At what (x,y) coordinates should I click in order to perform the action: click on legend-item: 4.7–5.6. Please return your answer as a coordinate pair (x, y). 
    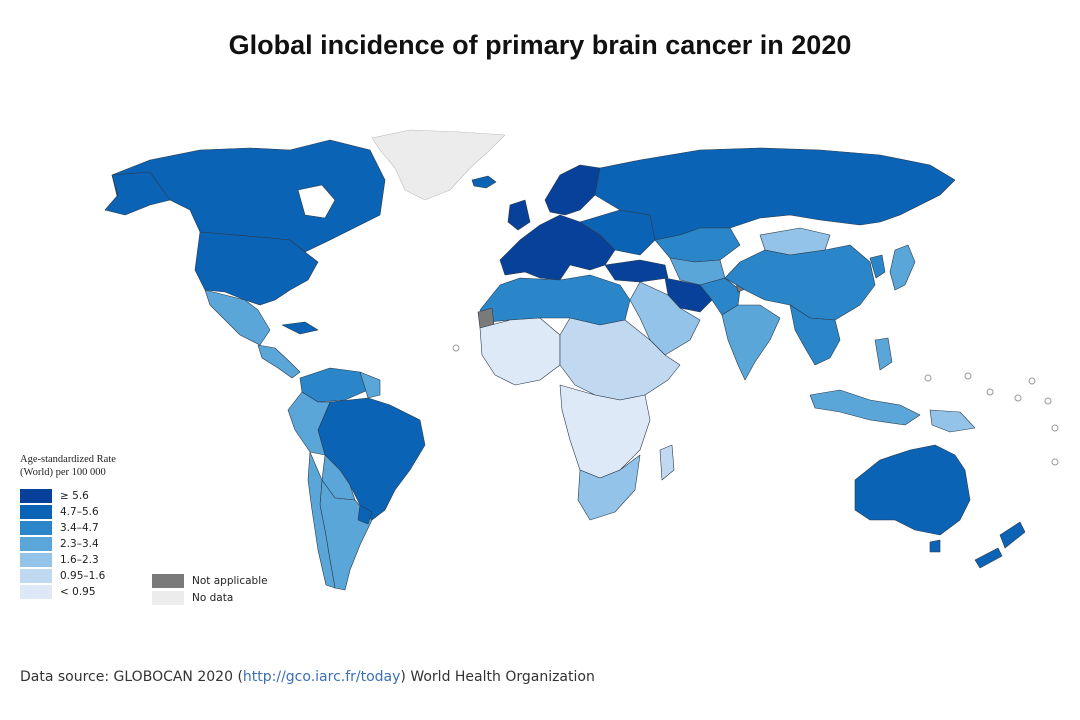
    Looking at the image, I should click on (59, 512).